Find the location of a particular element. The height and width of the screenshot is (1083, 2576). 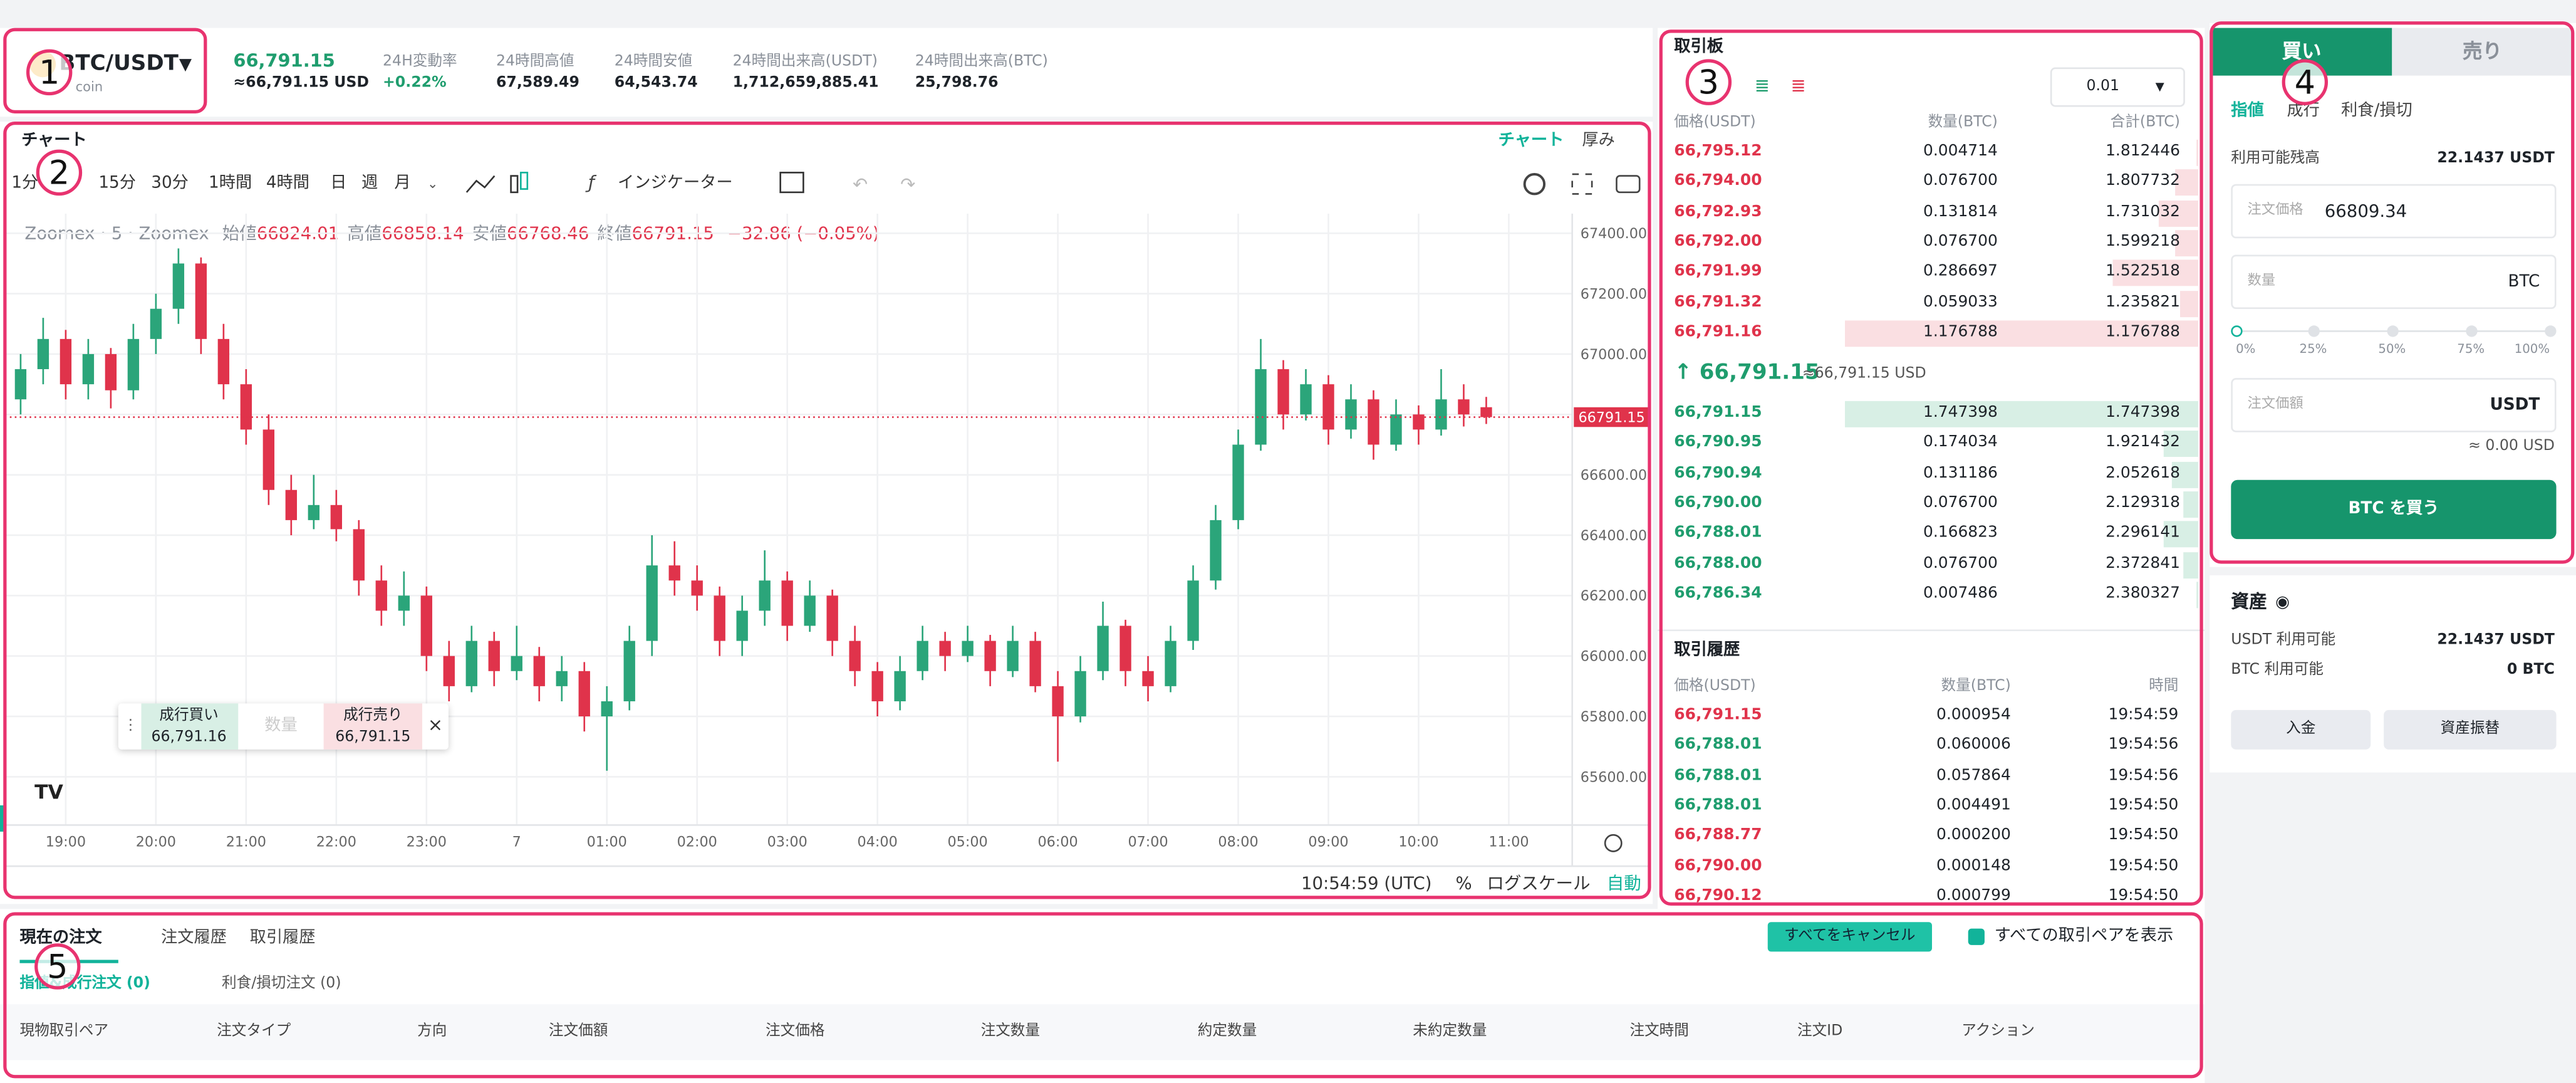

asset-button-label: 入金 is located at coordinates (2301, 730).